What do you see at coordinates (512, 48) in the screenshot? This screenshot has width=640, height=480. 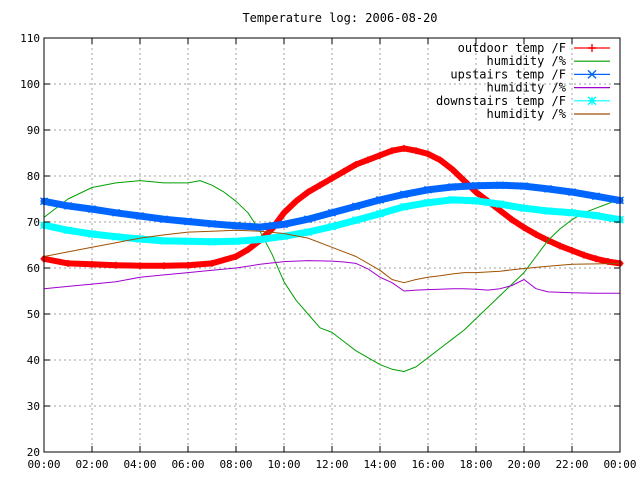 I see `legend-label: outdoor temp /F` at bounding box center [512, 48].